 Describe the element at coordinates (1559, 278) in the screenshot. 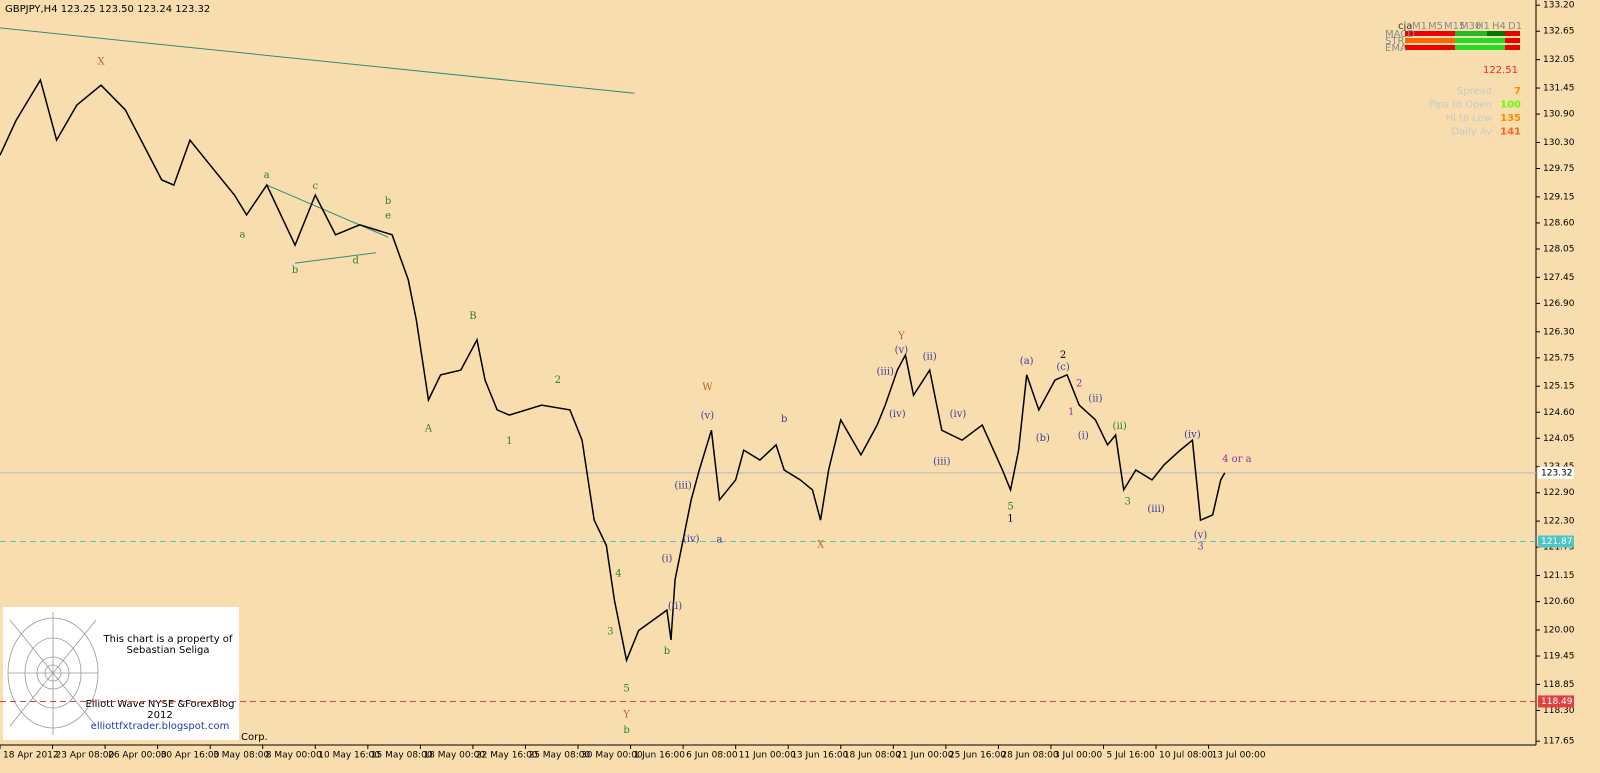

I see `y-tick-label: 127.45` at that location.